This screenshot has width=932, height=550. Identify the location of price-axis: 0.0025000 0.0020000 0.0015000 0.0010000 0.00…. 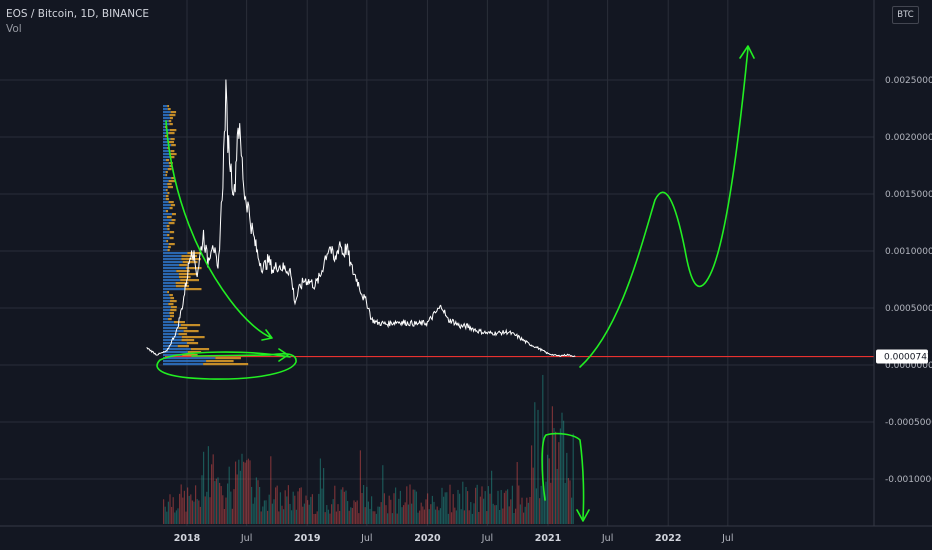
(902, 263).